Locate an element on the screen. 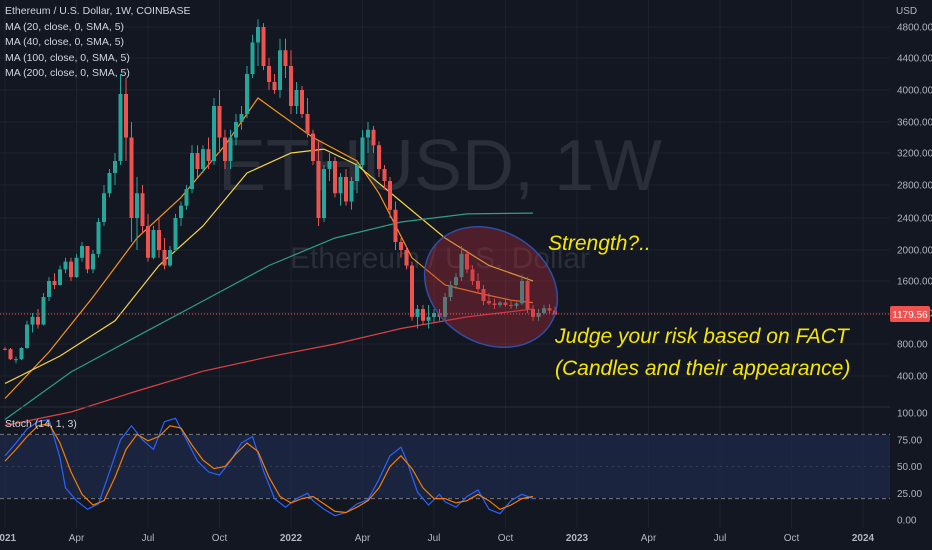 The width and height of the screenshot is (932, 550). time-tick-label: Apr is located at coordinates (77, 538).